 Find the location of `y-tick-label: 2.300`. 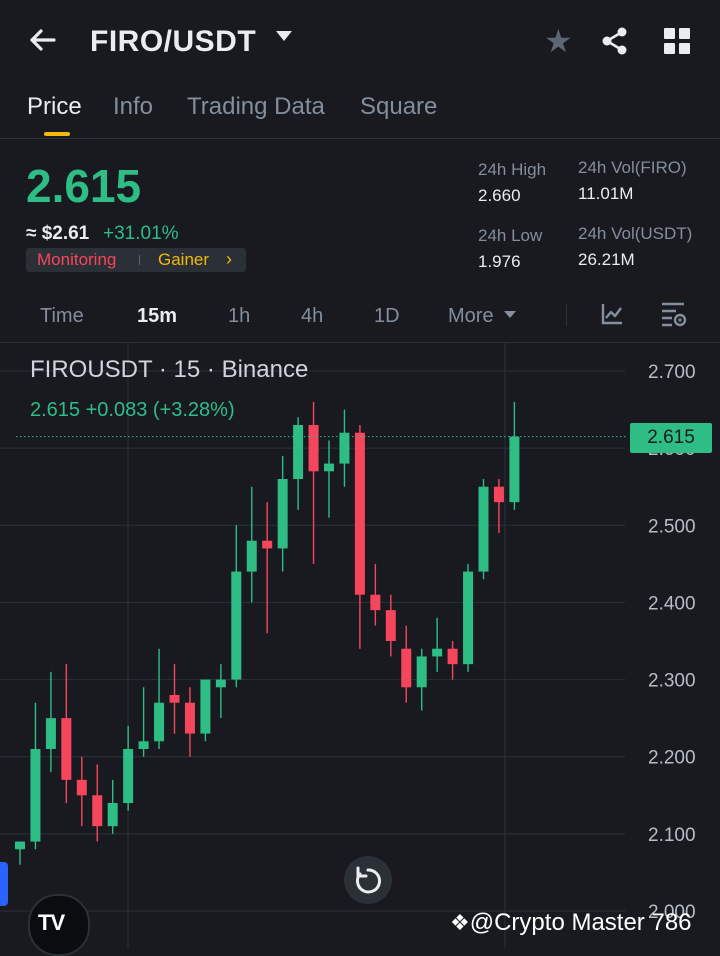

y-tick-label: 2.300 is located at coordinates (672, 681).